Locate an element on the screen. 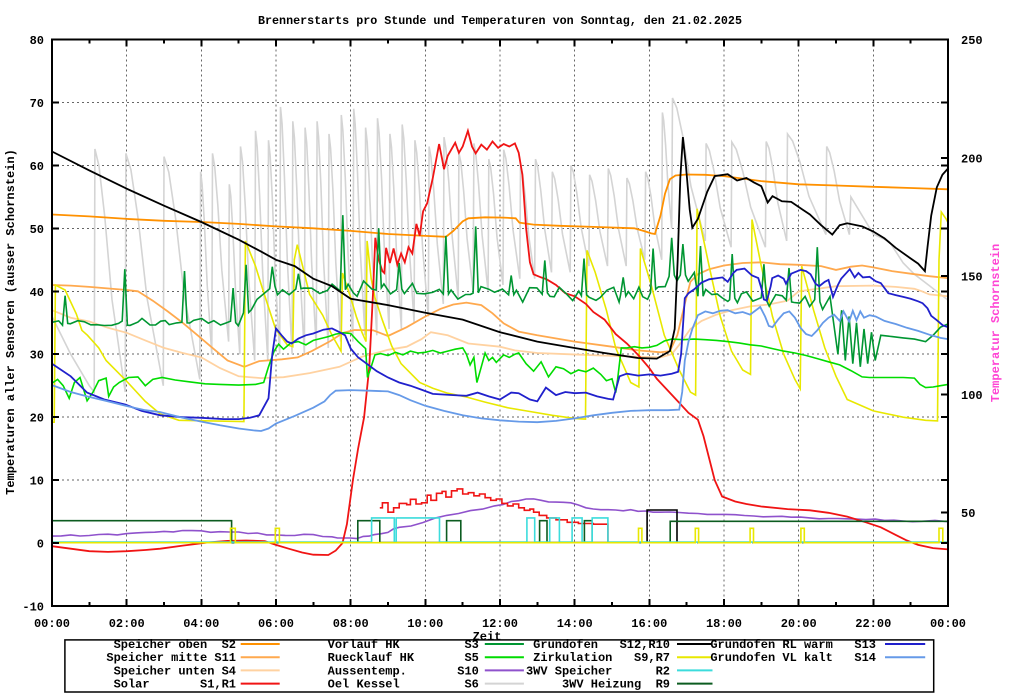  svg-text: 06:00 is located at coordinates (276, 624).